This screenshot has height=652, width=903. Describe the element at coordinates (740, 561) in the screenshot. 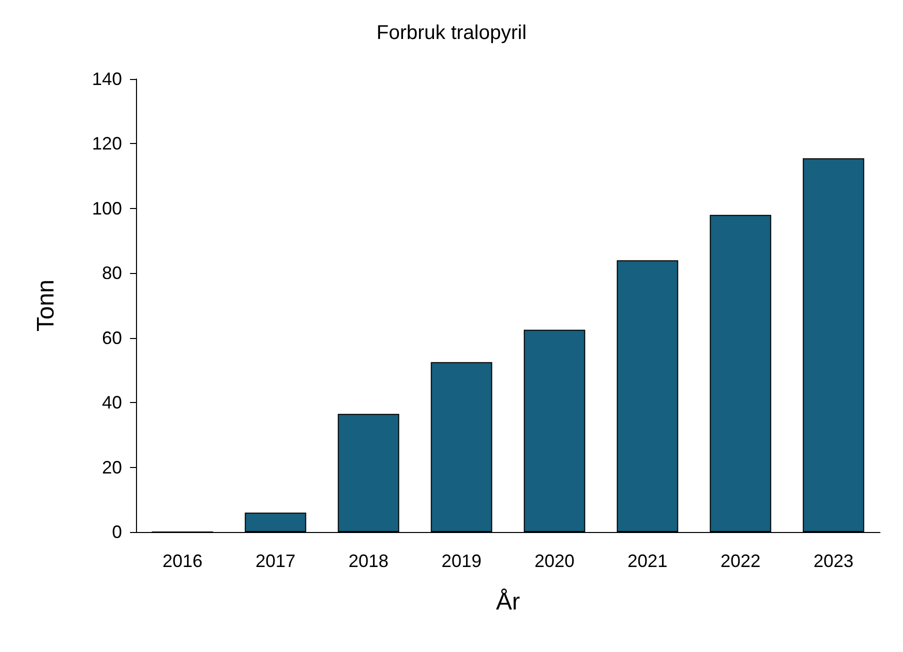

I see `x-tick-label: 2022` at that location.